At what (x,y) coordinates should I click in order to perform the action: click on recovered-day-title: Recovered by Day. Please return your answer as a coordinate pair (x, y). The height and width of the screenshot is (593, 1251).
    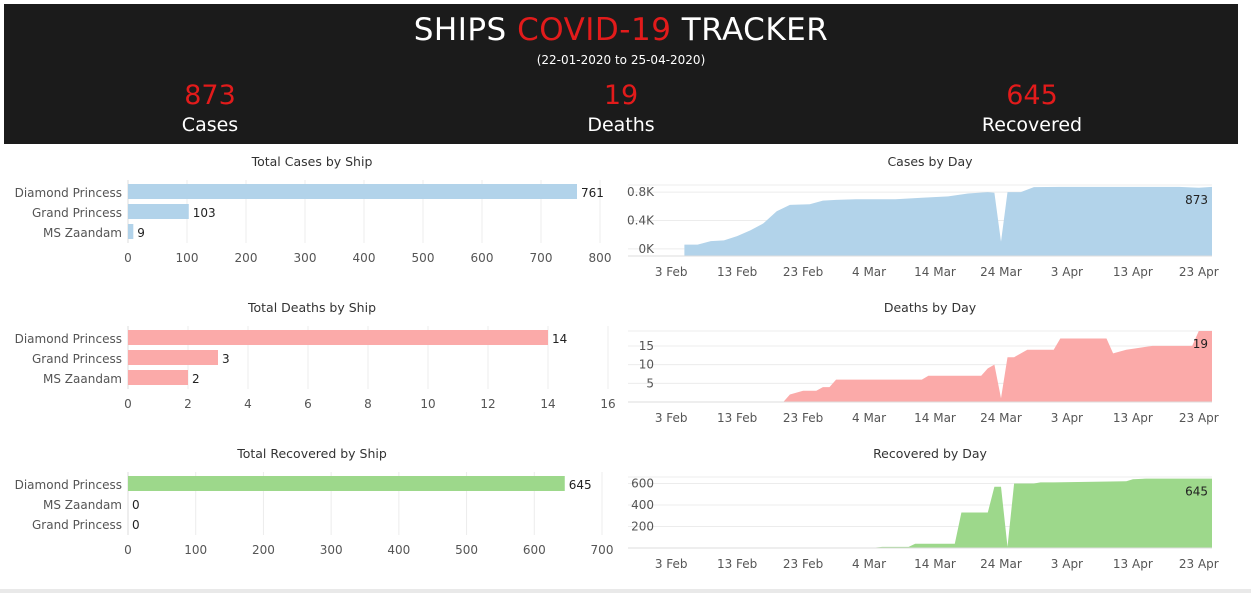
    Looking at the image, I should click on (930, 453).